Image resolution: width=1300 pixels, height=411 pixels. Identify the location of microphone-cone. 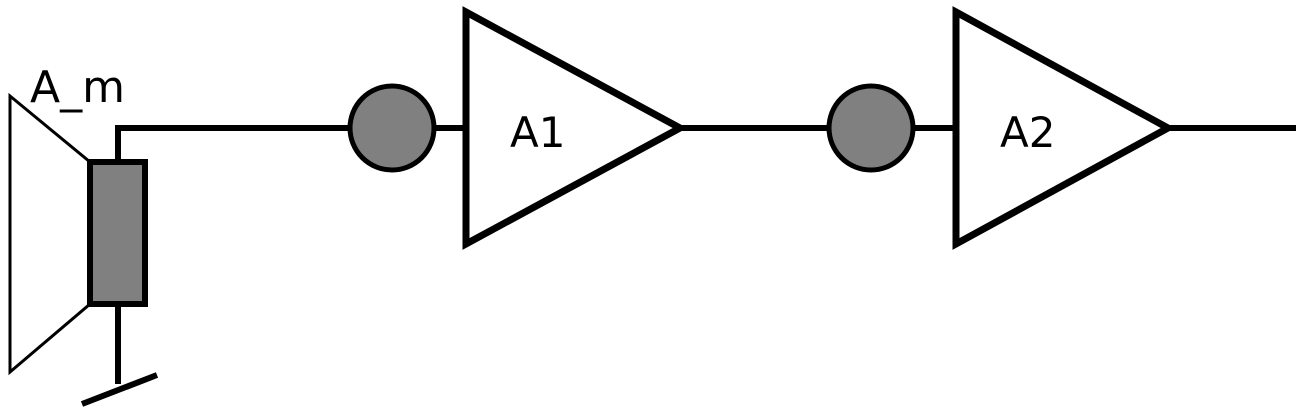
(50, 234).